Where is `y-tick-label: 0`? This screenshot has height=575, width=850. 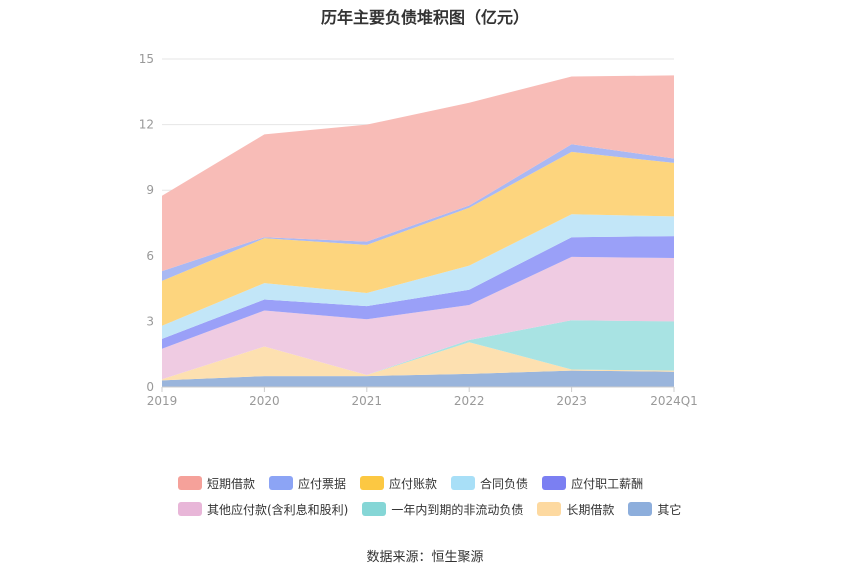 y-tick-label: 0 is located at coordinates (150, 387).